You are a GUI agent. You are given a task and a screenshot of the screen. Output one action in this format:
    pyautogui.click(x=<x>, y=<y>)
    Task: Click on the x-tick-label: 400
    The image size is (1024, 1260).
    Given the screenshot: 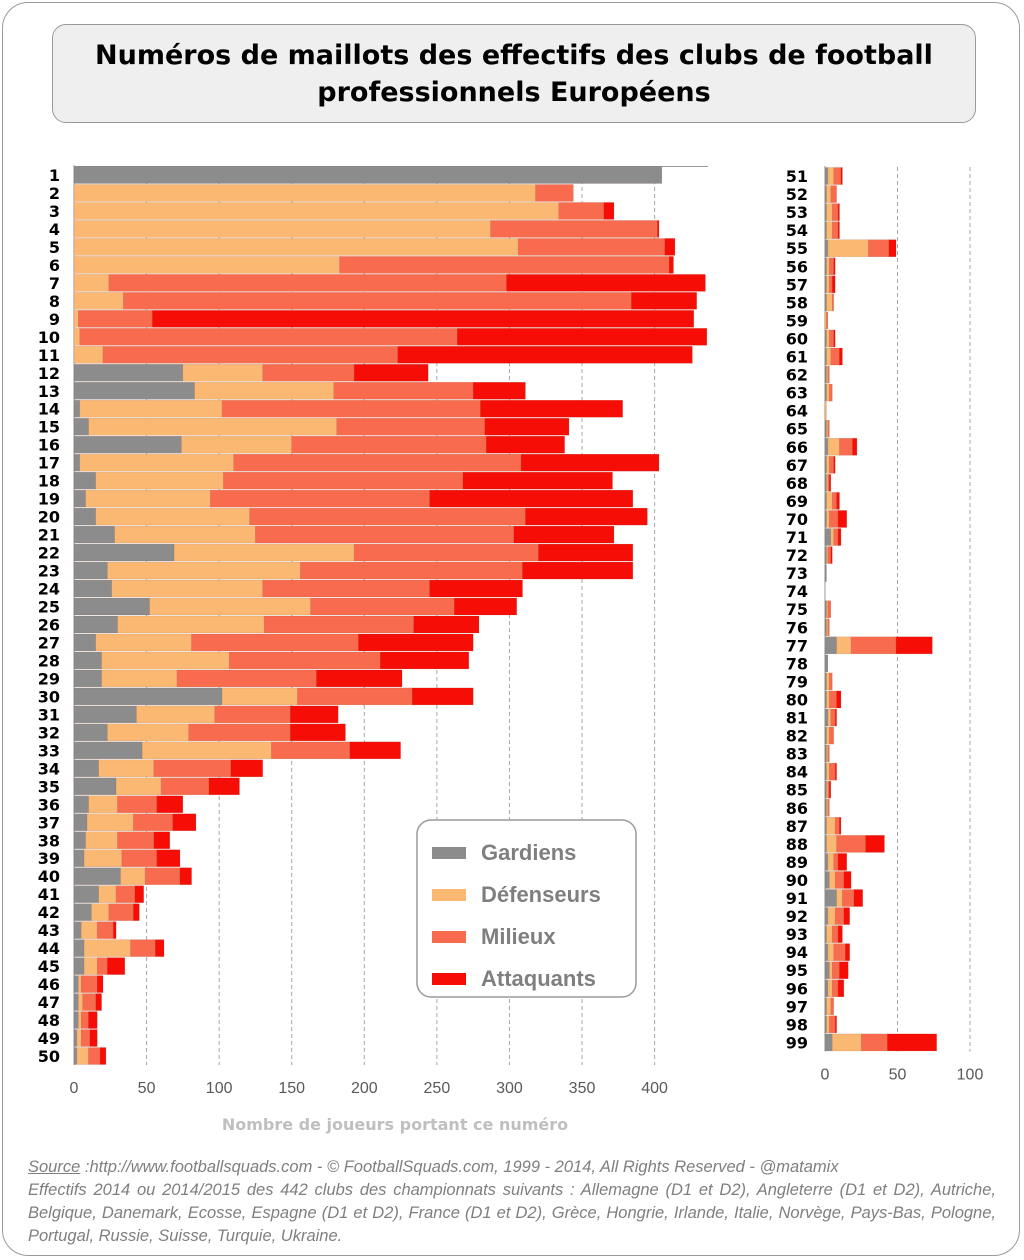 What is the action you would take?
    pyautogui.click(x=654, y=1088)
    